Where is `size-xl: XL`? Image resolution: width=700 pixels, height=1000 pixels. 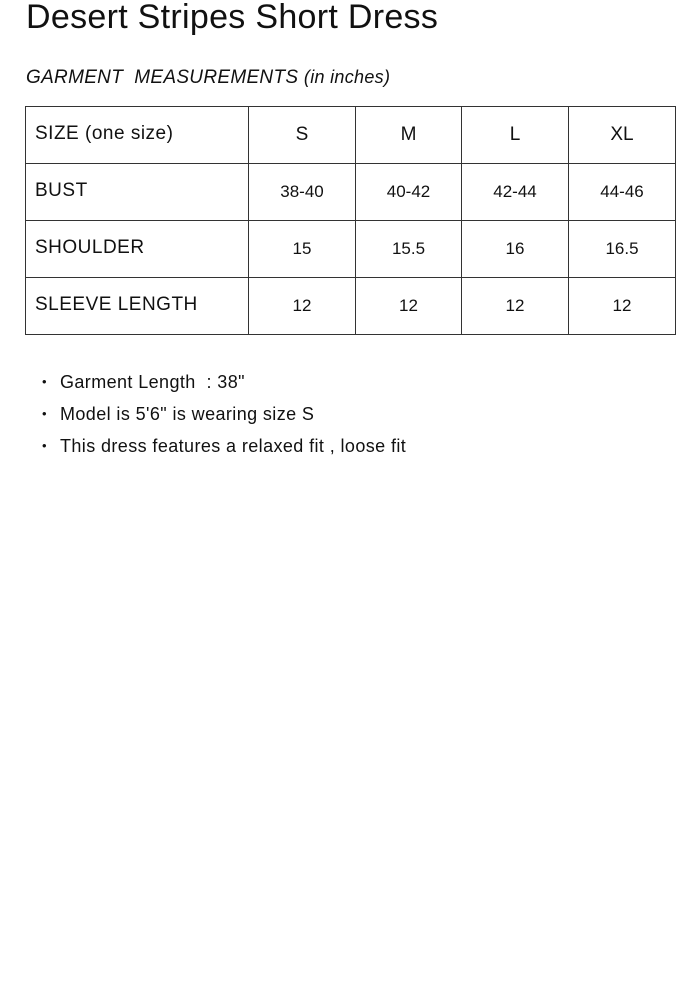 size-xl: XL is located at coordinates (622, 135).